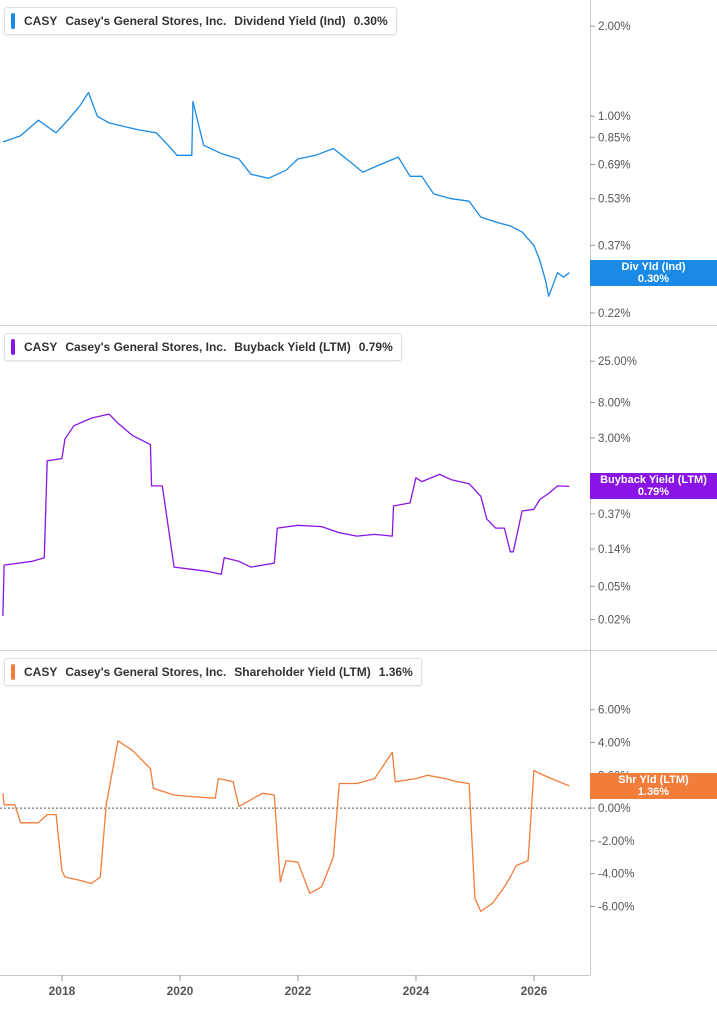 Image resolution: width=717 pixels, height=1010 pixels. Describe the element at coordinates (62, 991) in the screenshot. I see `x-tick-label: 2018` at that location.